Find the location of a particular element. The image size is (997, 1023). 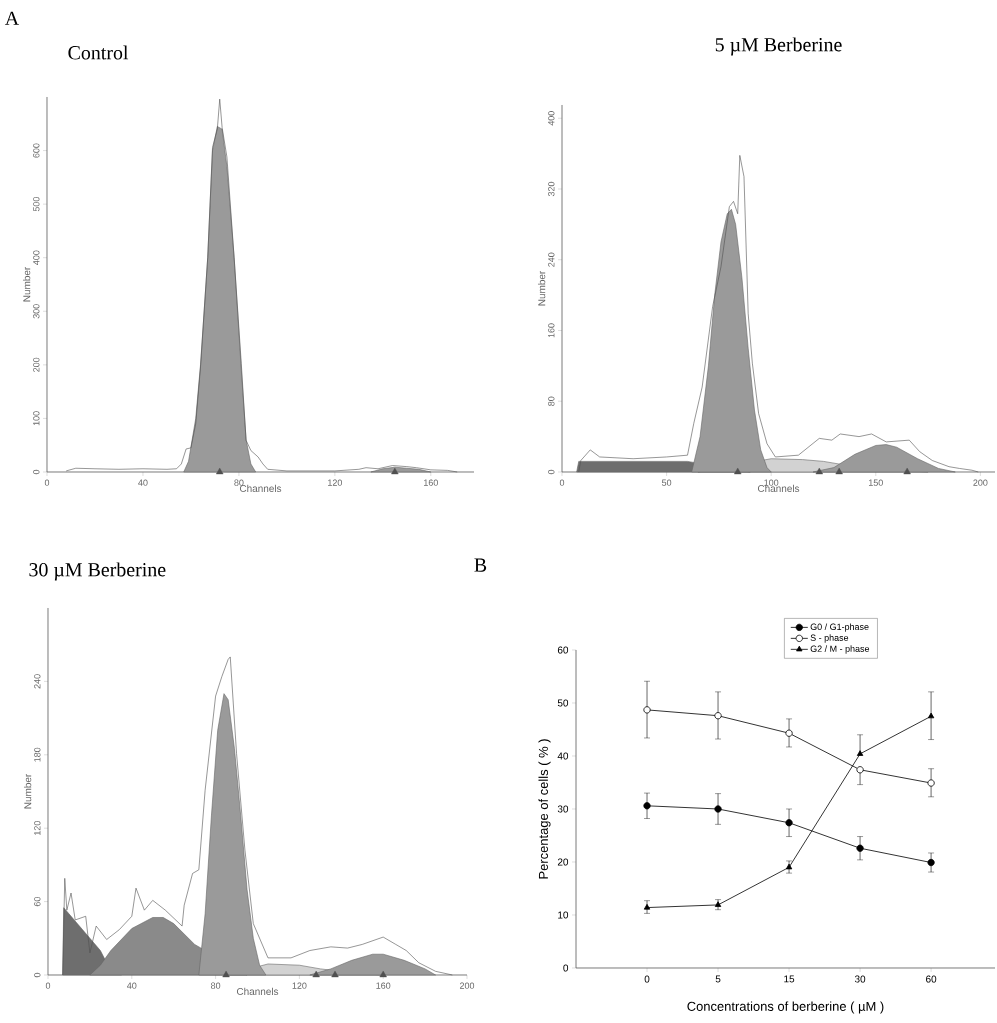

legend-label: G2 / M - phase is located at coordinates (840, 649).